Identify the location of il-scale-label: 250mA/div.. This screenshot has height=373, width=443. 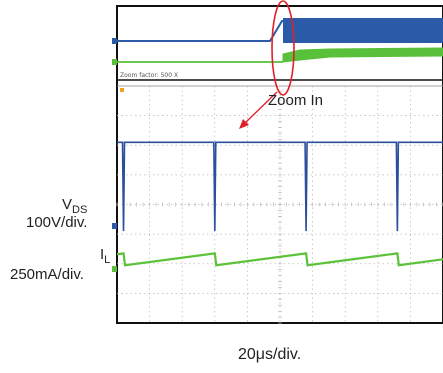
(47, 274).